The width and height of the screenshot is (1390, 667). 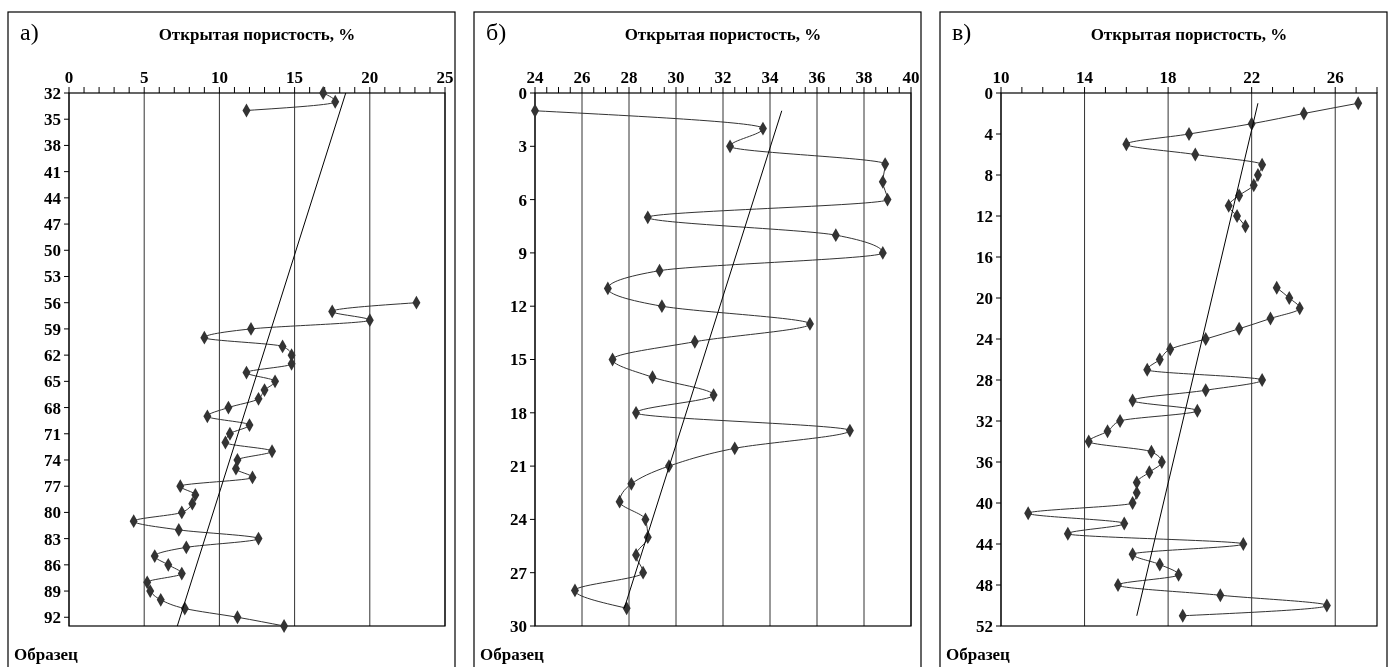 I want to click on y-tick-label: 21, so click(x=518, y=467).